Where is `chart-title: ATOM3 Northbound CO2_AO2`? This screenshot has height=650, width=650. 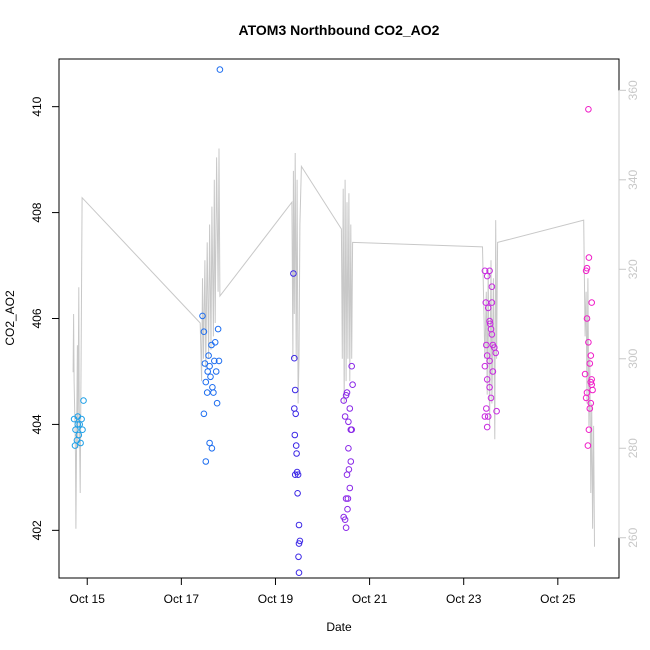
chart-title: ATOM3 Northbound CO2_AO2 is located at coordinates (339, 30).